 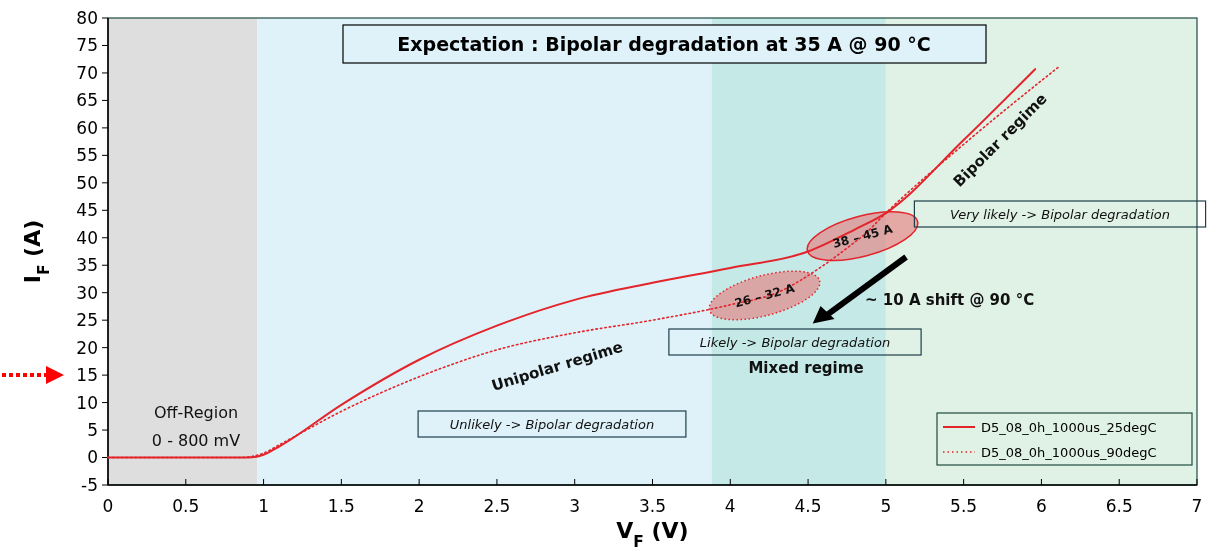 I want to click on x-tick-label: 2.5, so click(x=497, y=506).